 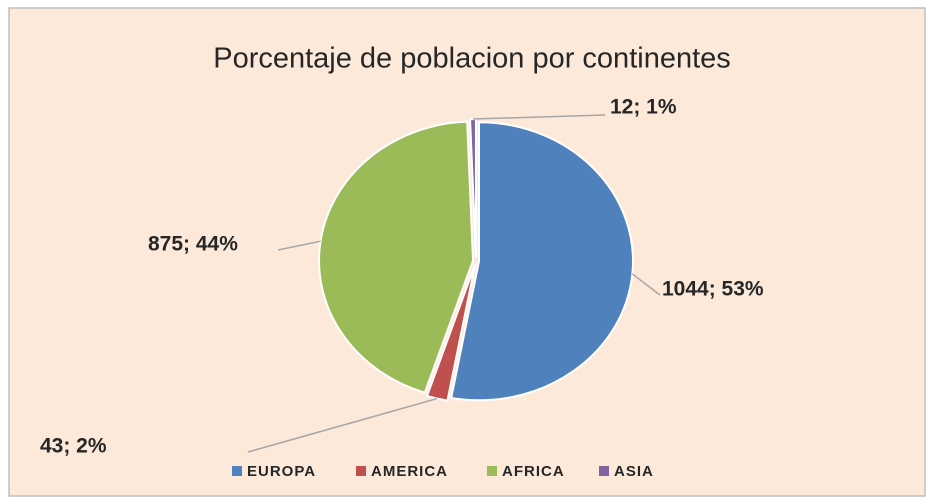 I want to click on chart-title: Porcentaje de poblacion por continentes, so click(x=472, y=59).